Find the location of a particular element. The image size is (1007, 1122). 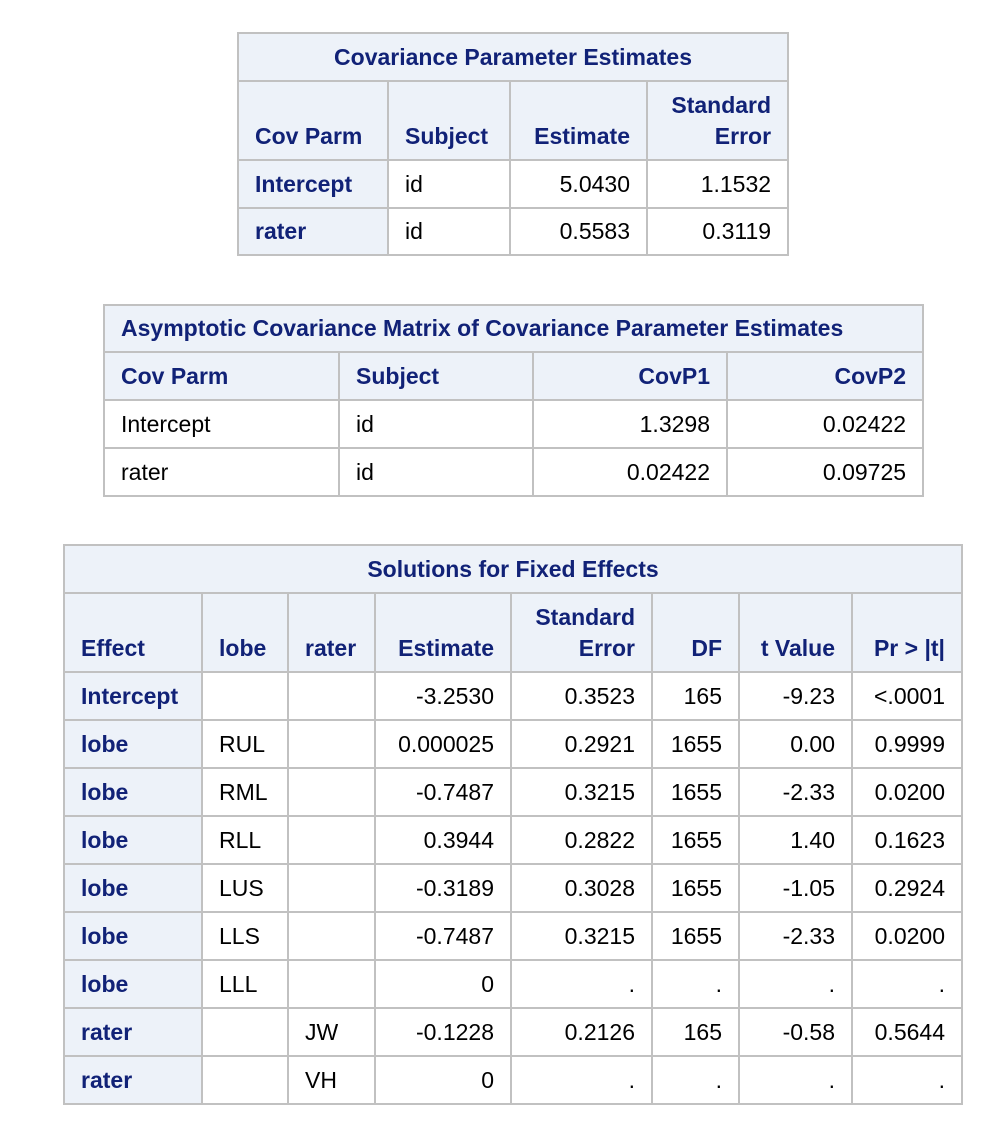

cell-t-value: 1.40 is located at coordinates (795, 840).